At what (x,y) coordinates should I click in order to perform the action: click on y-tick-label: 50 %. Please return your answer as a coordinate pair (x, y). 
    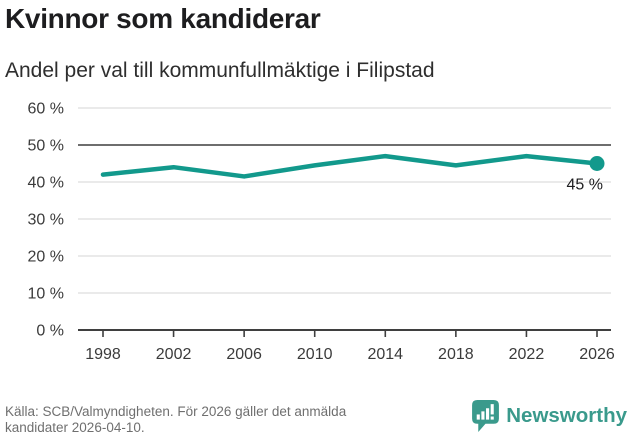
    Looking at the image, I should click on (46, 146).